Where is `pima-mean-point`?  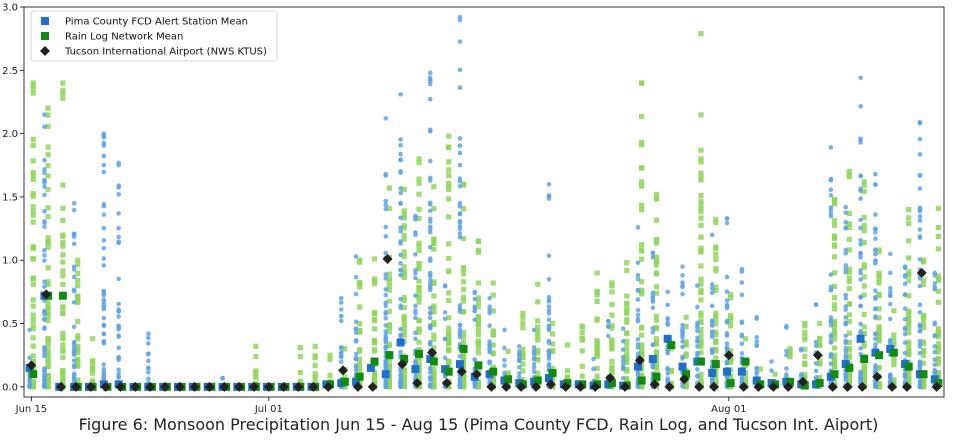
pima-mean-point is located at coordinates (385, 374).